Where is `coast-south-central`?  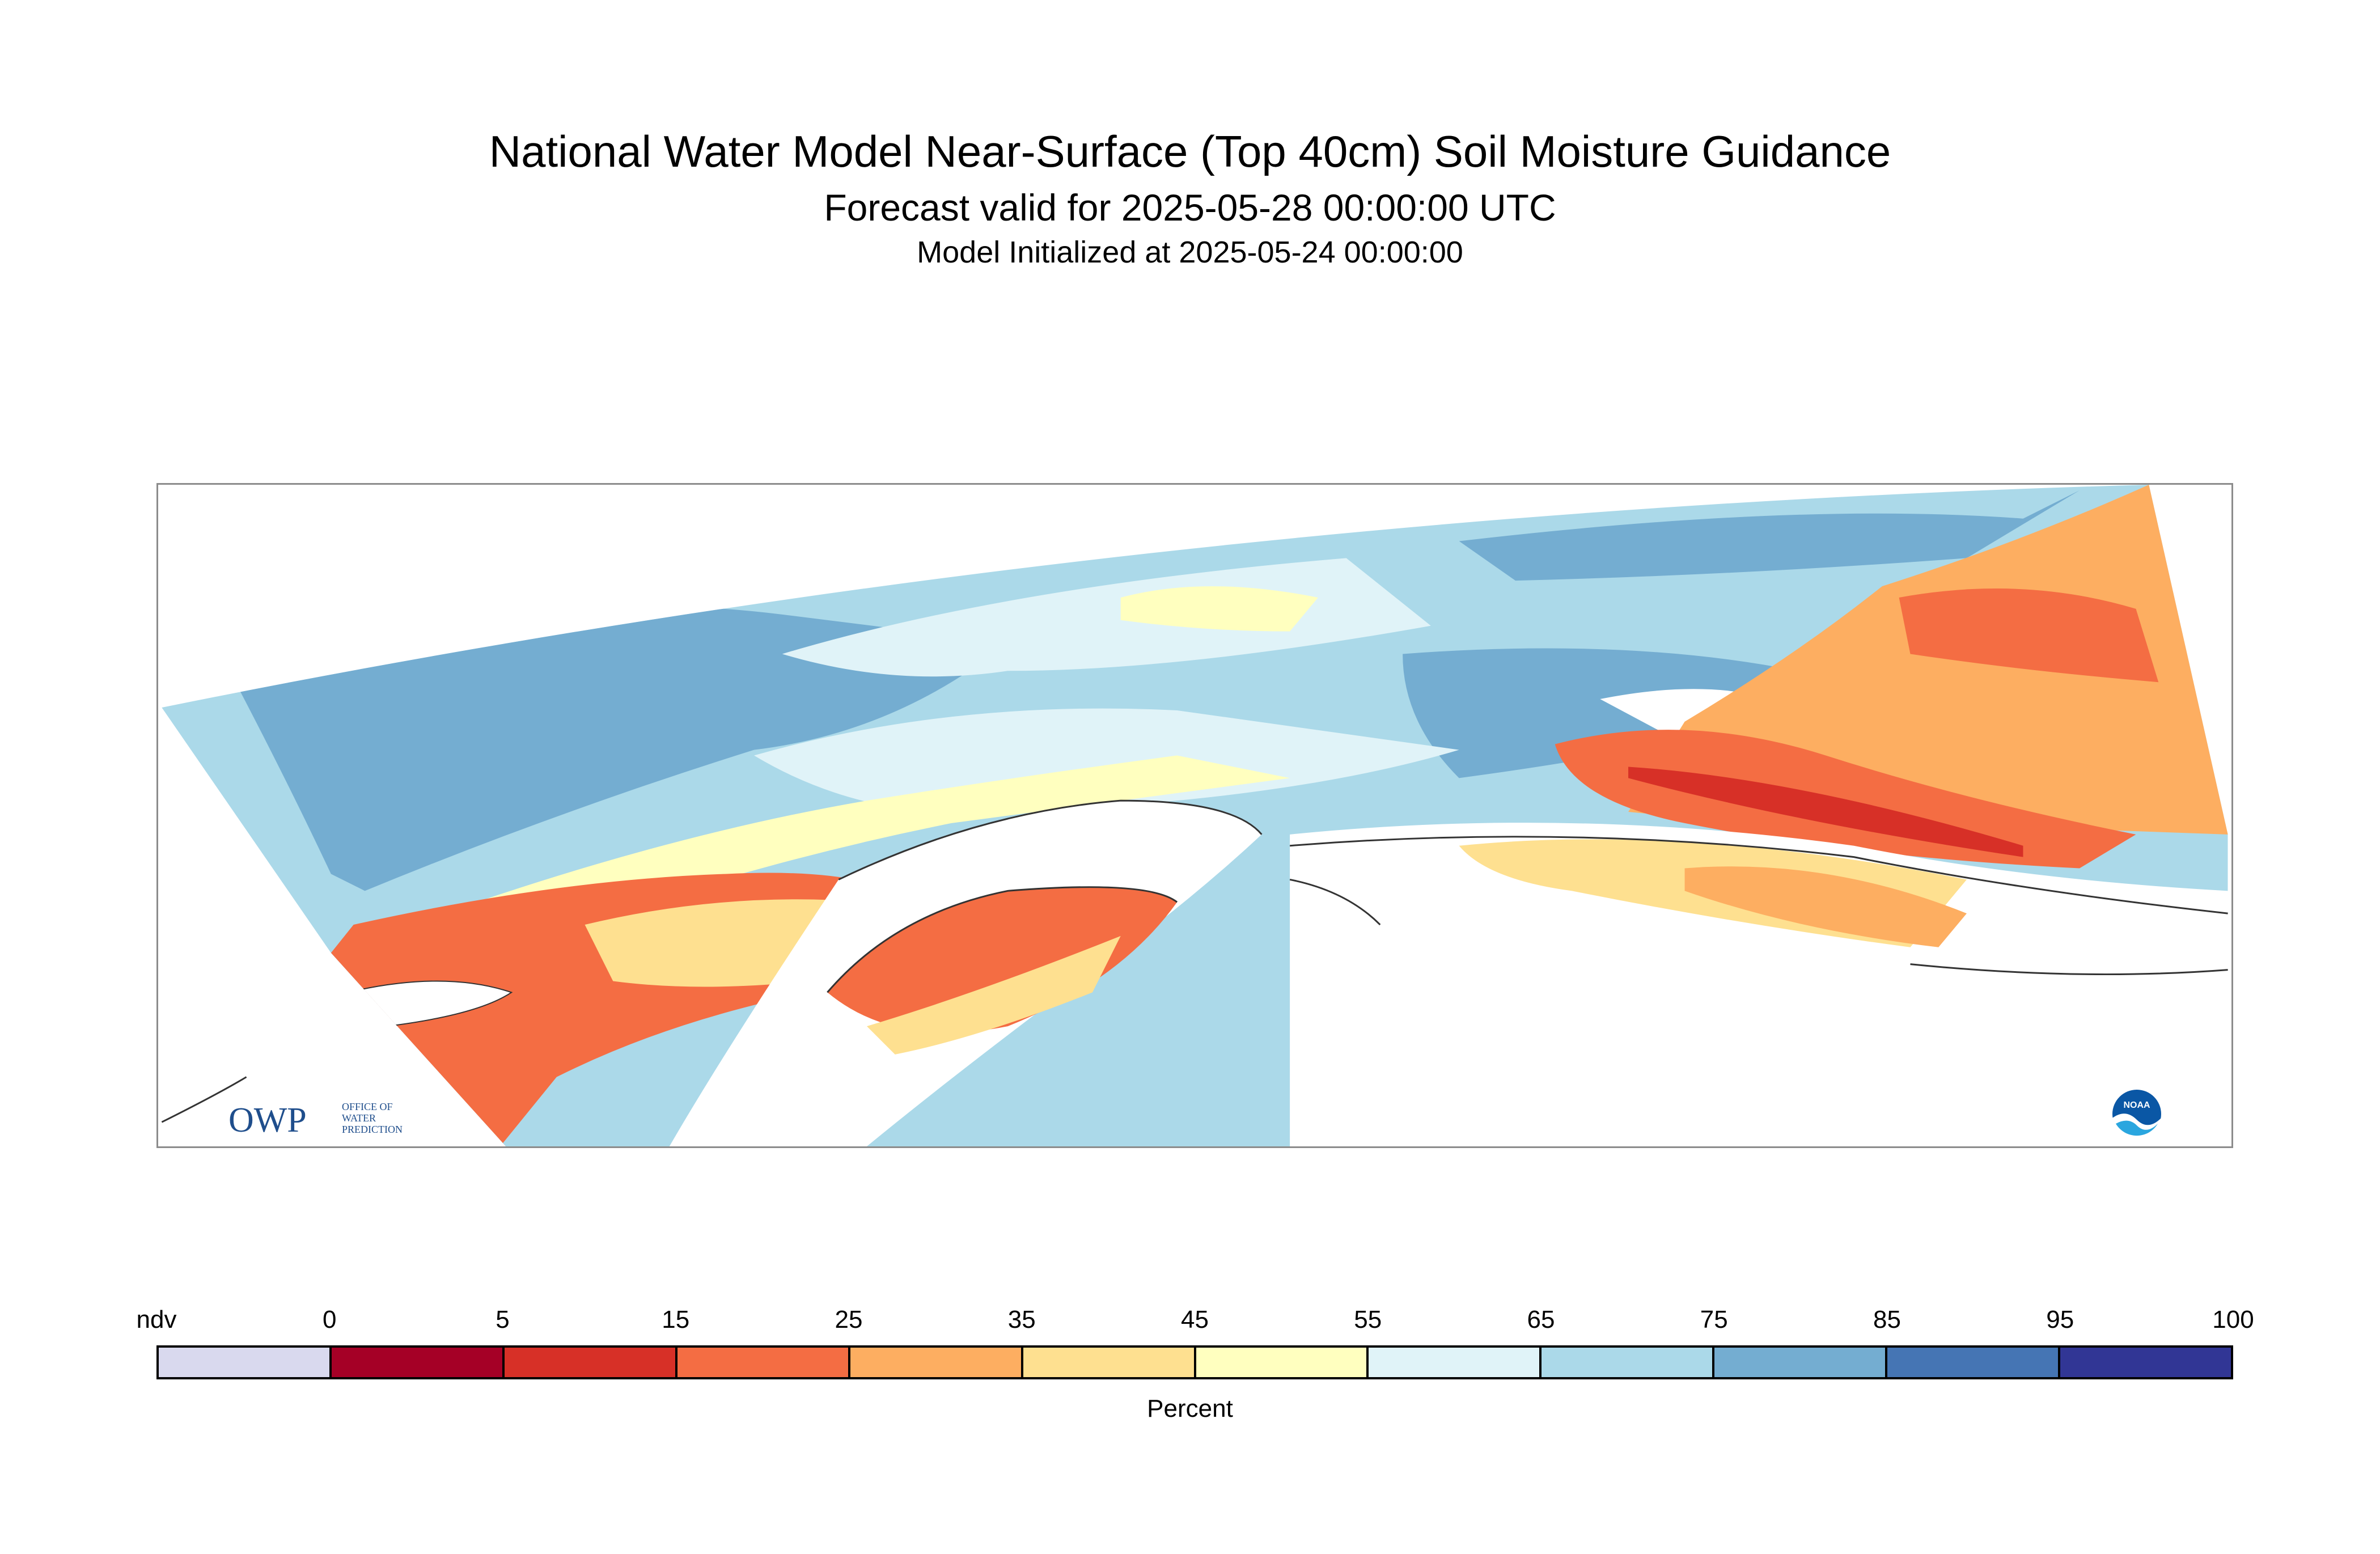
coast-south-central is located at coordinates (1759, 875).